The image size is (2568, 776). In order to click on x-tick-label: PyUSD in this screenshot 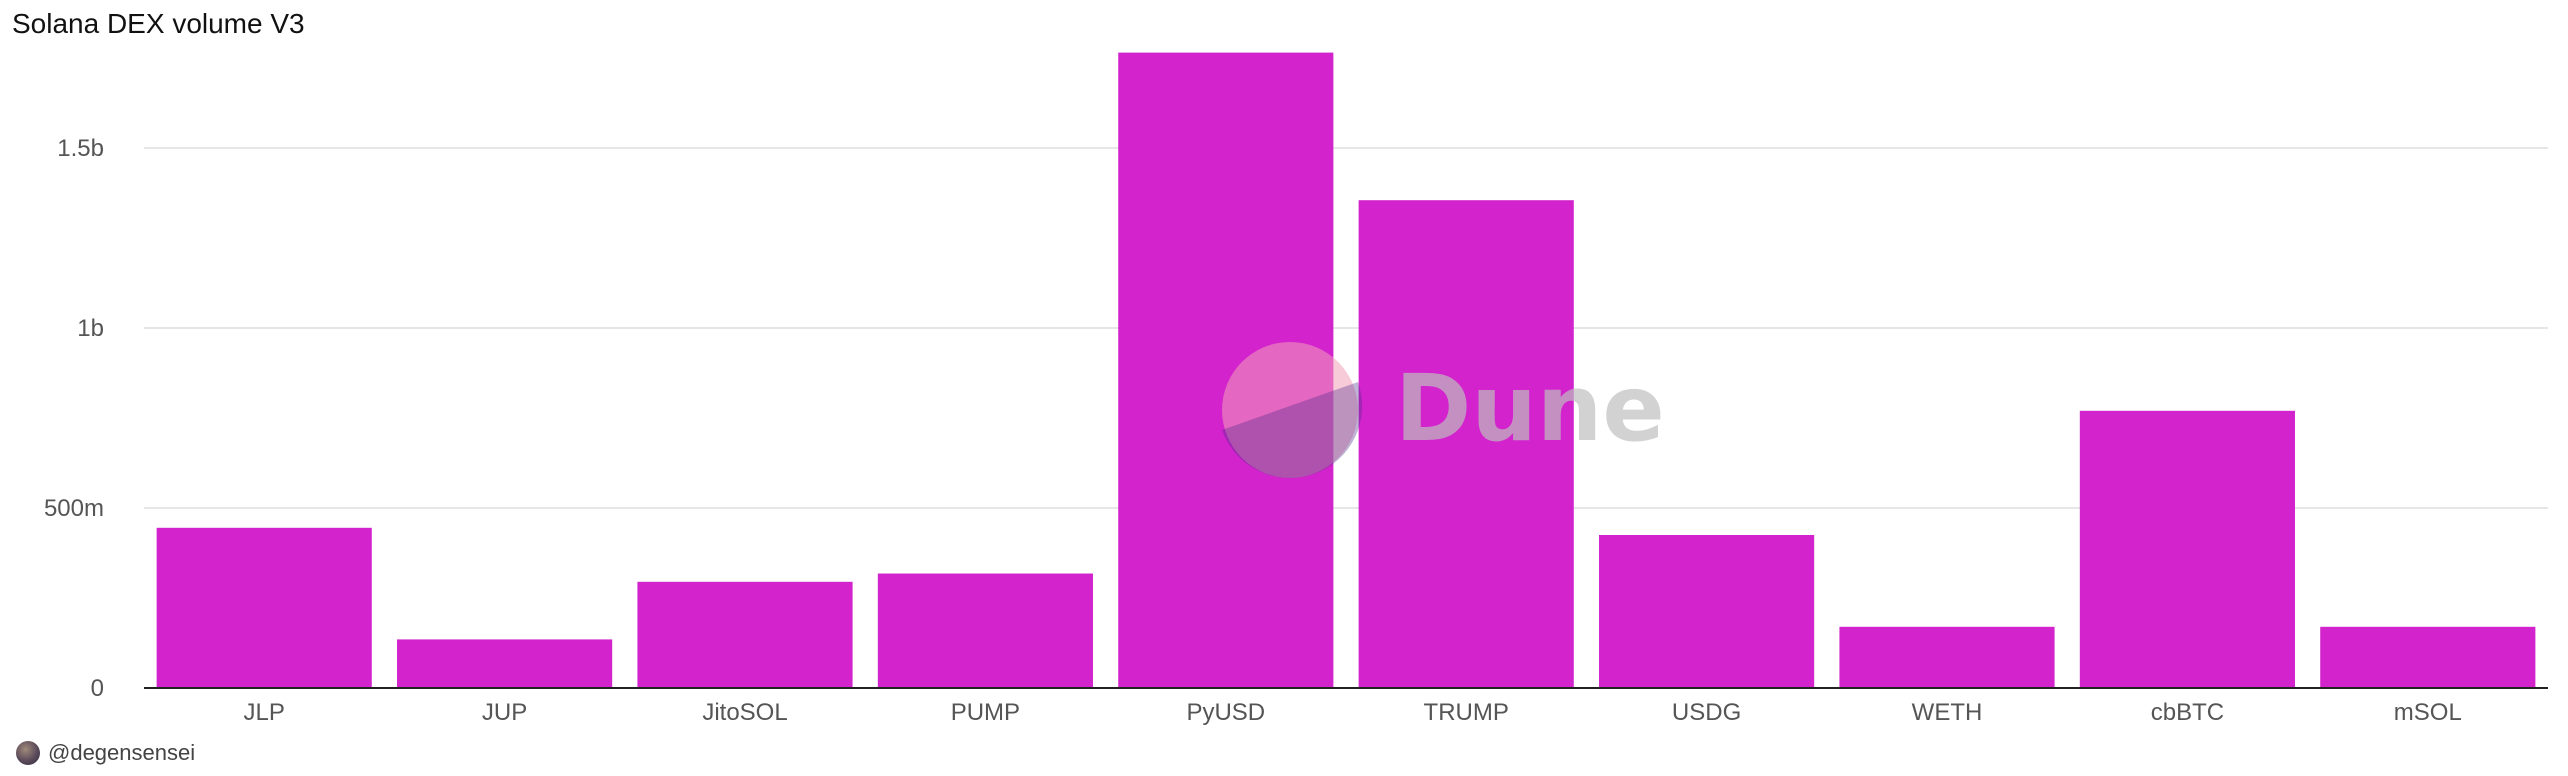, I will do `click(1225, 712)`.